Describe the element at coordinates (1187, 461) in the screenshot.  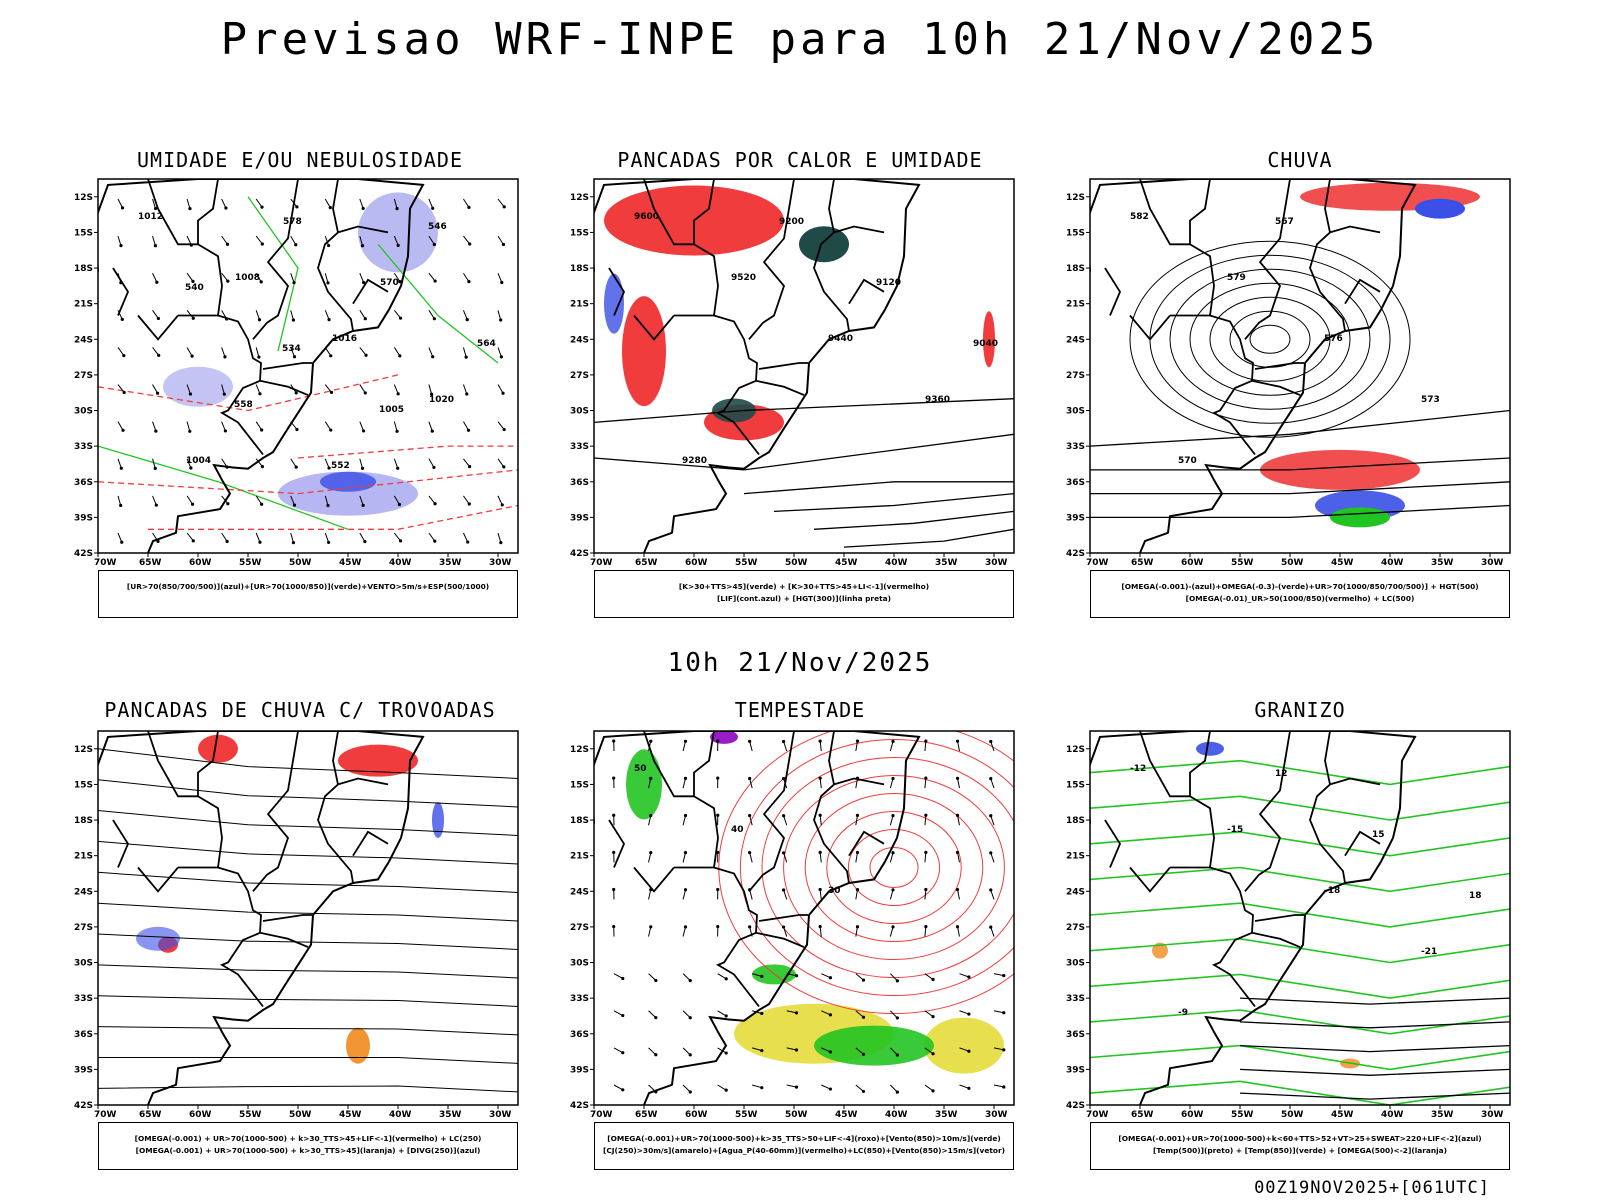
I see `contour-label: 570` at that location.